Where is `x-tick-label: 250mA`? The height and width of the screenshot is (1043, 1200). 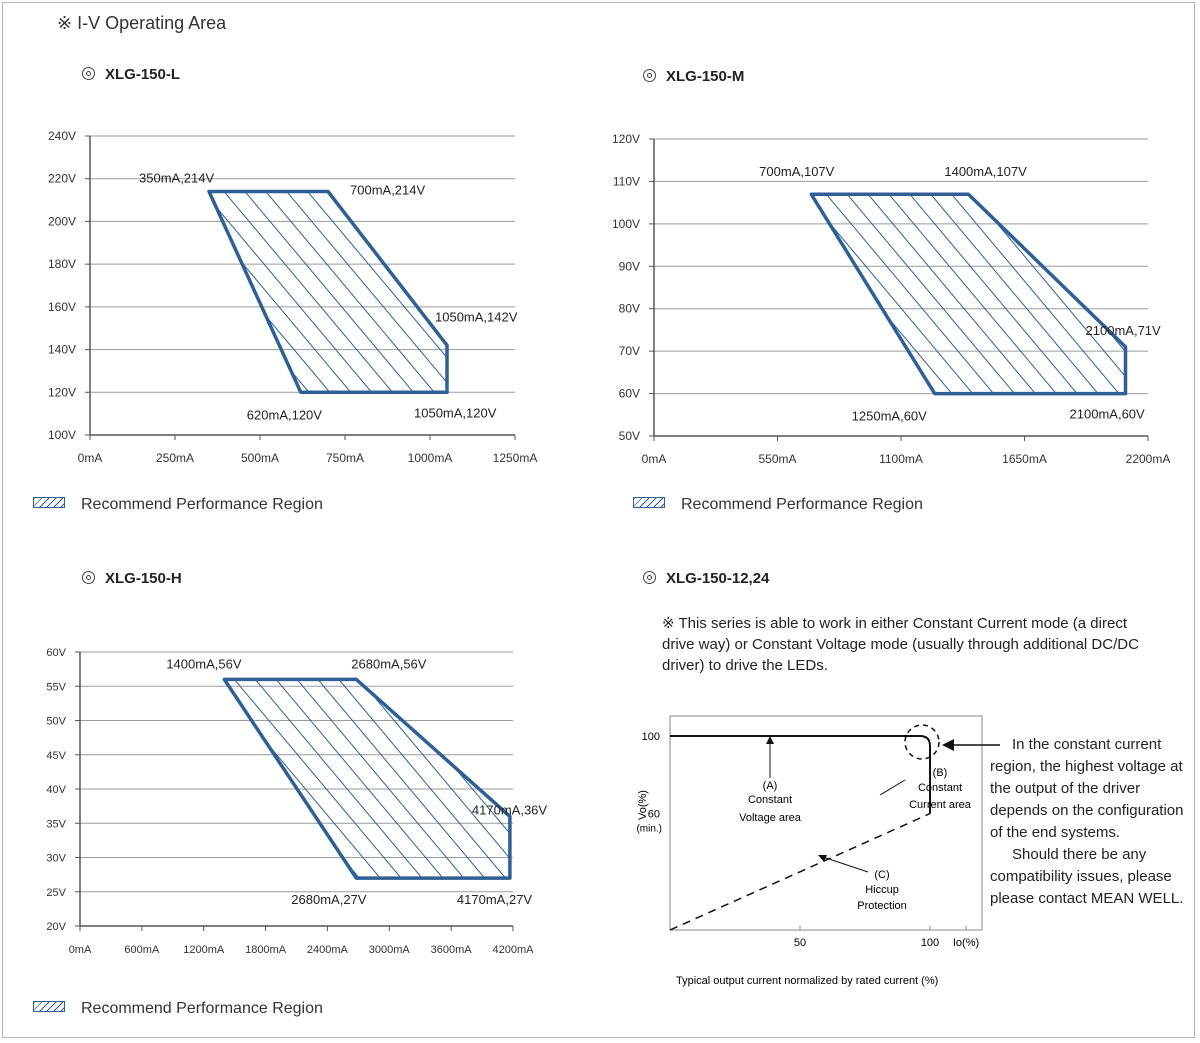 x-tick-label: 250mA is located at coordinates (175, 458).